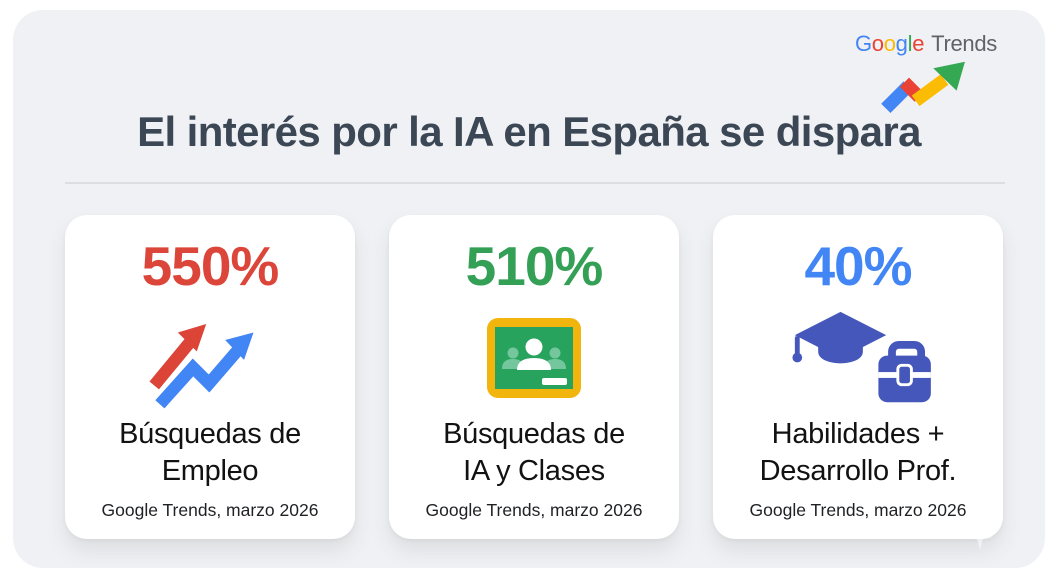 This screenshot has width=1059, height=579. What do you see at coordinates (923, 87) in the screenshot?
I see `trends-zigzag-arrow-icon` at bounding box center [923, 87].